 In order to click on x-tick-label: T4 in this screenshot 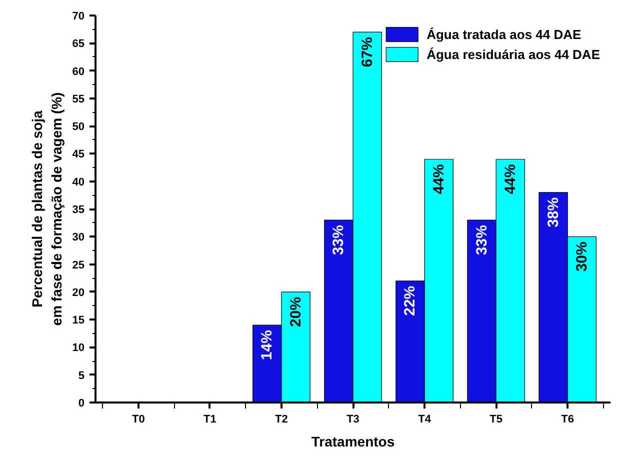, I will do `click(425, 420)`.